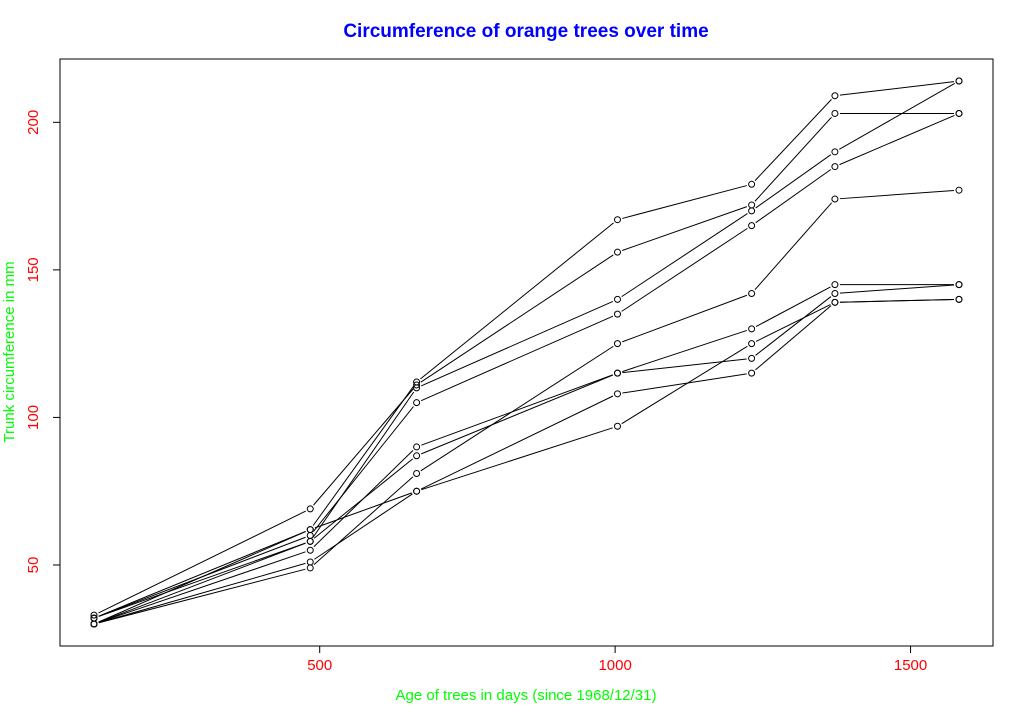  What do you see at coordinates (33, 122) in the screenshot?
I see `y-tick-label: 200` at bounding box center [33, 122].